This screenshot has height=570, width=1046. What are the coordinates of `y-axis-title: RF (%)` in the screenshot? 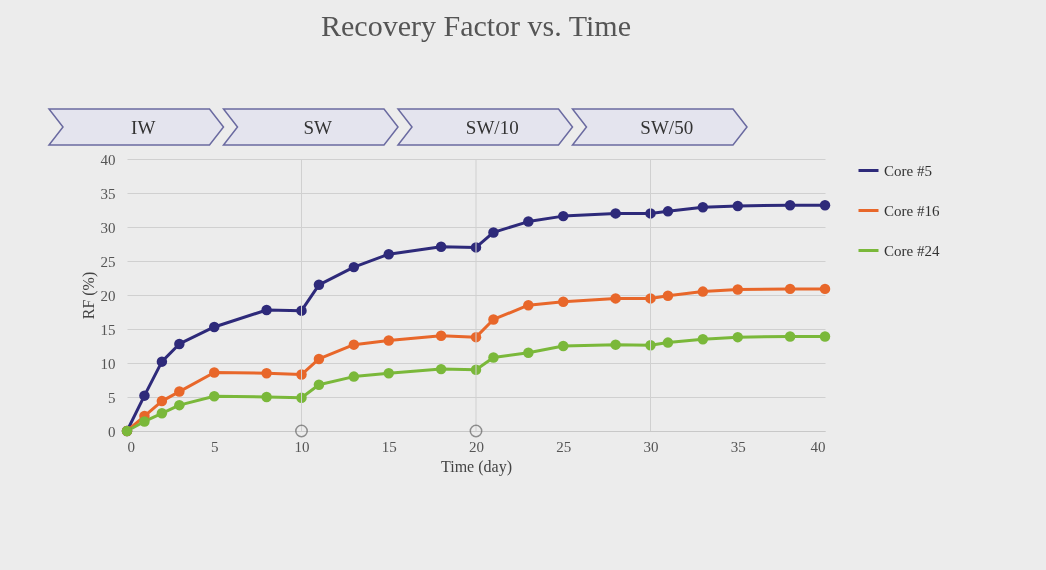 It's located at (88, 295).